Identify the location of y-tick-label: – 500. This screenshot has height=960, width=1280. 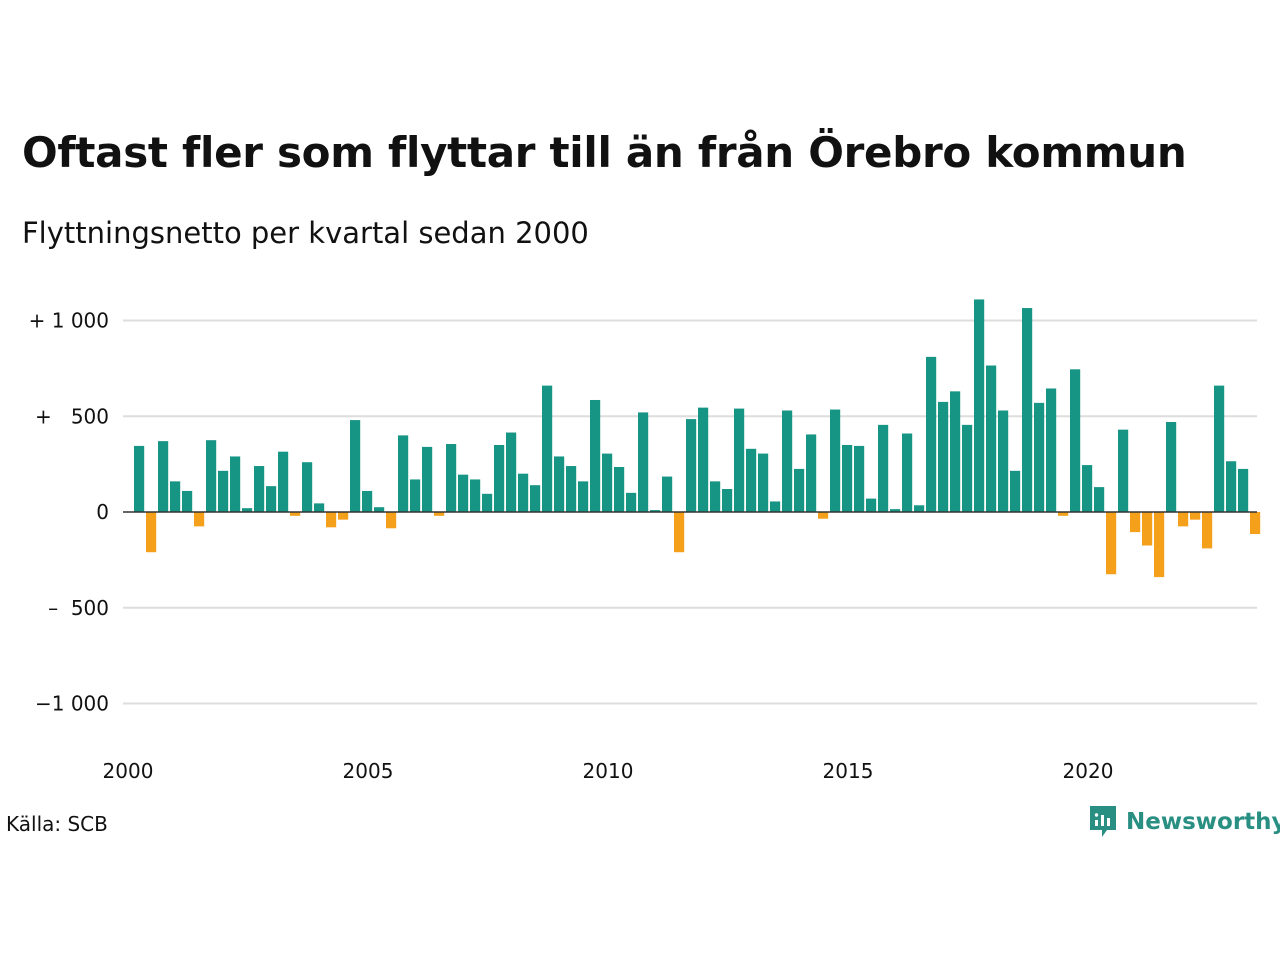
(78, 608).